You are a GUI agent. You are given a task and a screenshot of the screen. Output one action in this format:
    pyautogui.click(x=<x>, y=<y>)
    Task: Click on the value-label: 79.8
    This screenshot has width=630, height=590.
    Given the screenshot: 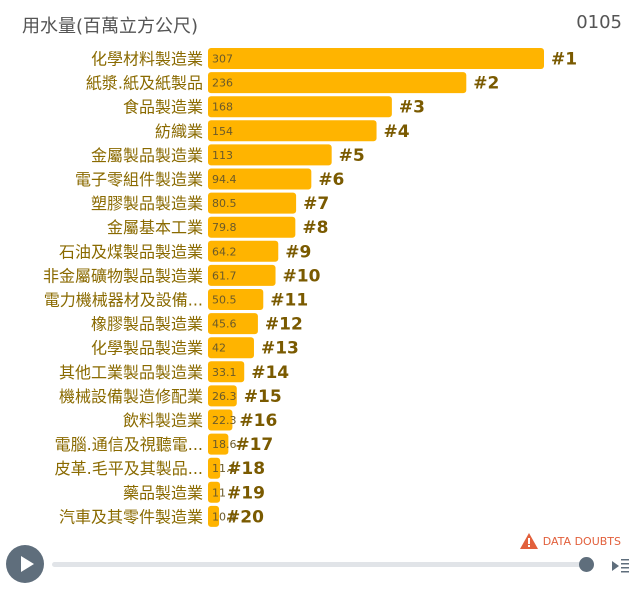 What is the action you would take?
    pyautogui.click(x=224, y=227)
    